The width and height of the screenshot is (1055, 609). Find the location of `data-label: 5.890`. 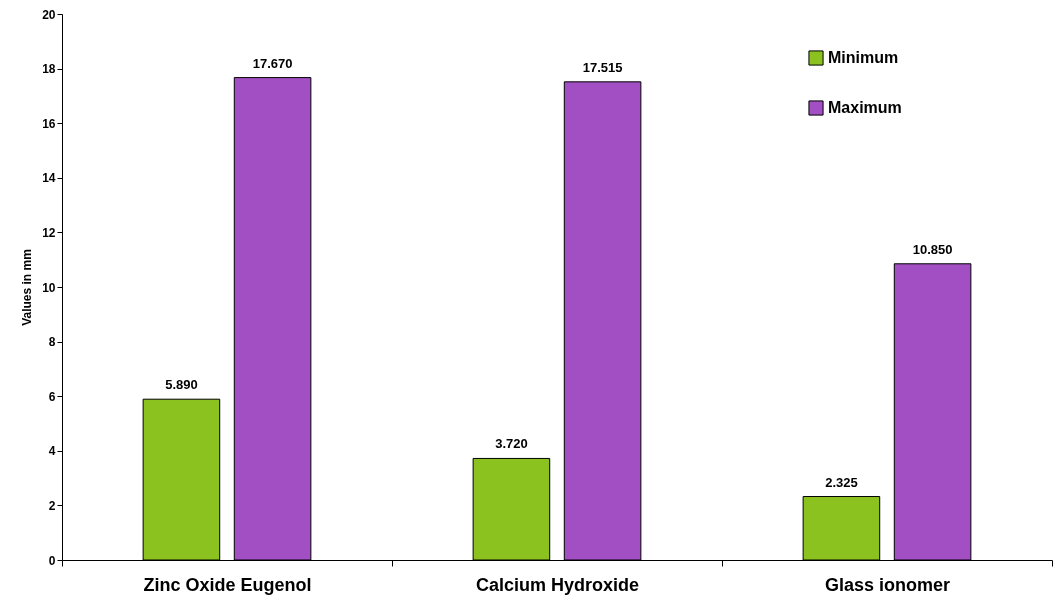

data-label: 5.890 is located at coordinates (181, 385).